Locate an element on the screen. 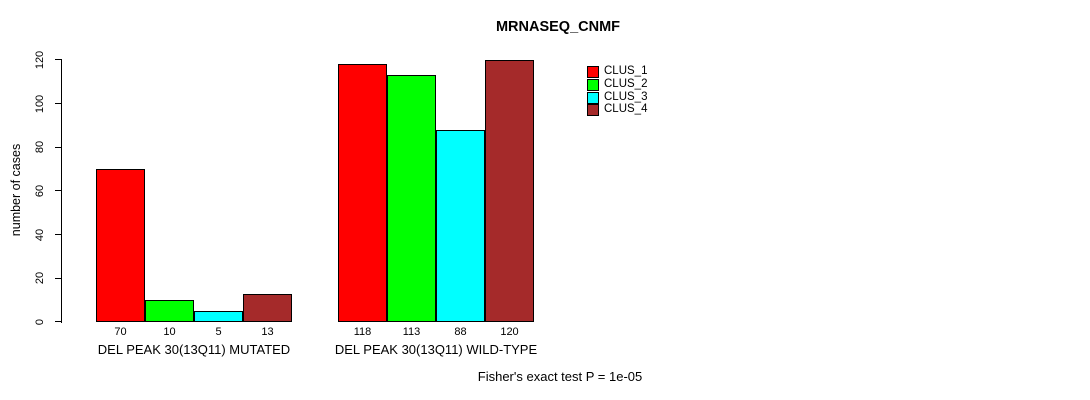 The height and width of the screenshot is (400, 1090). bar-value-label: 88 is located at coordinates (460, 332).